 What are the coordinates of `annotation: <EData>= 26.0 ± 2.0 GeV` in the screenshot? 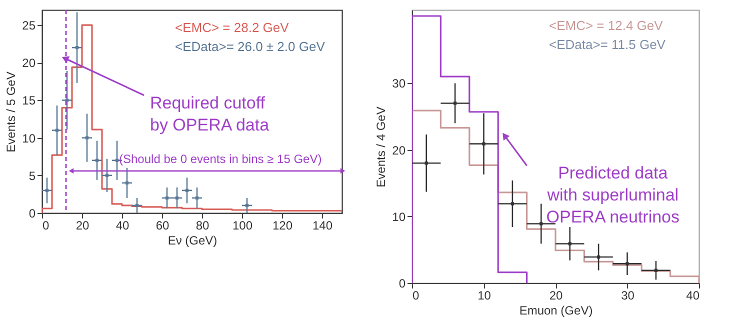 It's located at (250, 46).